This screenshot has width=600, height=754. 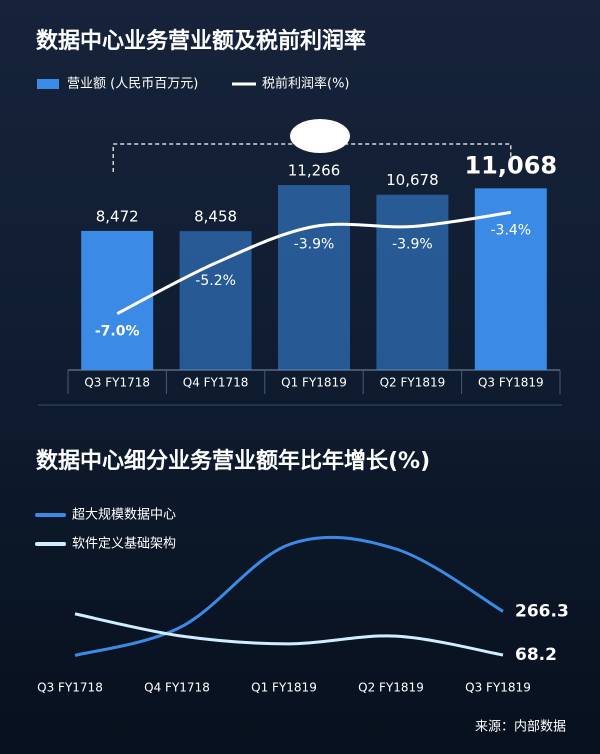 I want to click on data-label: -7.0%, so click(x=117, y=332).